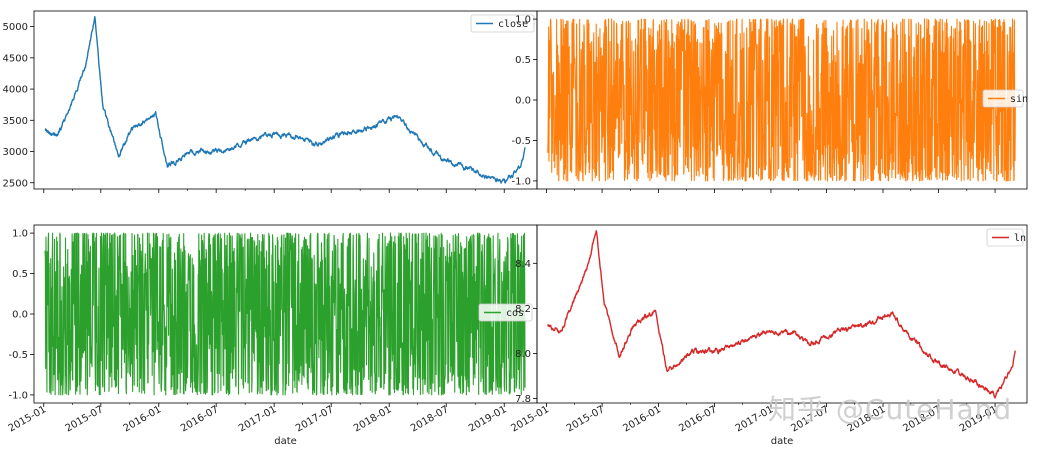 The width and height of the screenshot is (1049, 453). Describe the element at coordinates (1019, 99) in the screenshot. I see `legend-label: sin` at that location.